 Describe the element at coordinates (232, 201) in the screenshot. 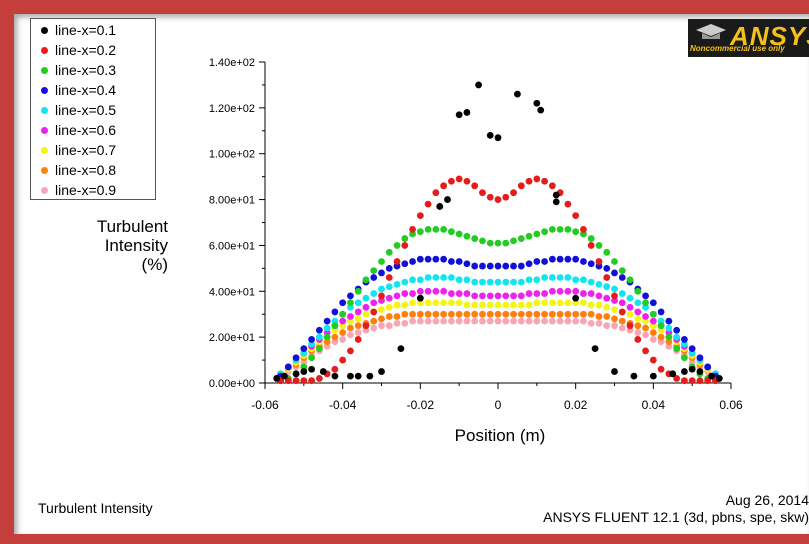

I see `y-tick-label: 8.00e+01` at that location.